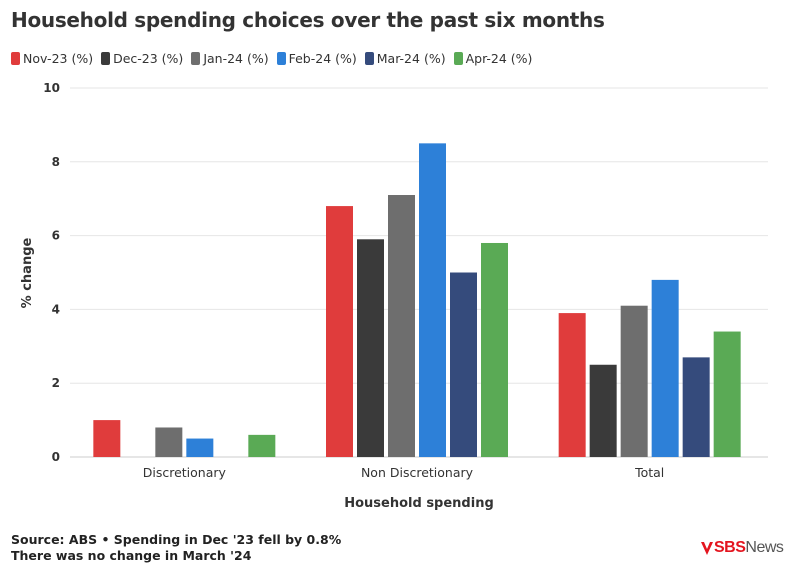 The width and height of the screenshot is (796, 575). What do you see at coordinates (27, 272) in the screenshot?
I see `y-axis-label: % change` at bounding box center [27, 272].